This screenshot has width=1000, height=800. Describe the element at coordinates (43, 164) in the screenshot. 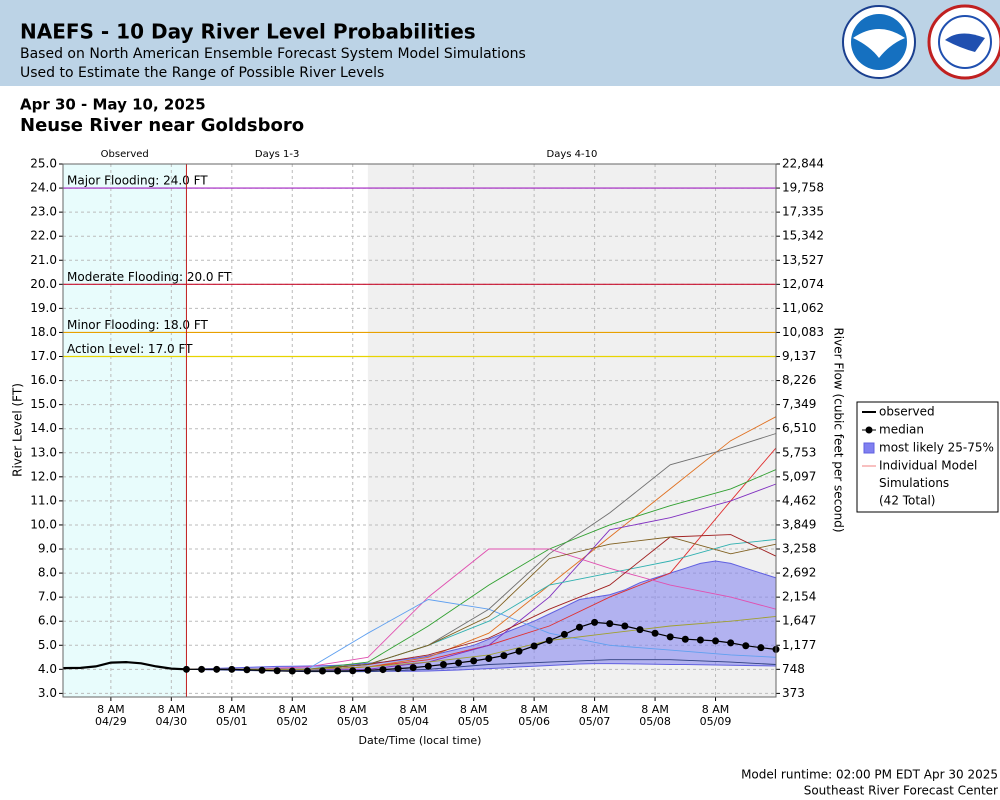

I see `y-tick-label: 25.0` at that location.